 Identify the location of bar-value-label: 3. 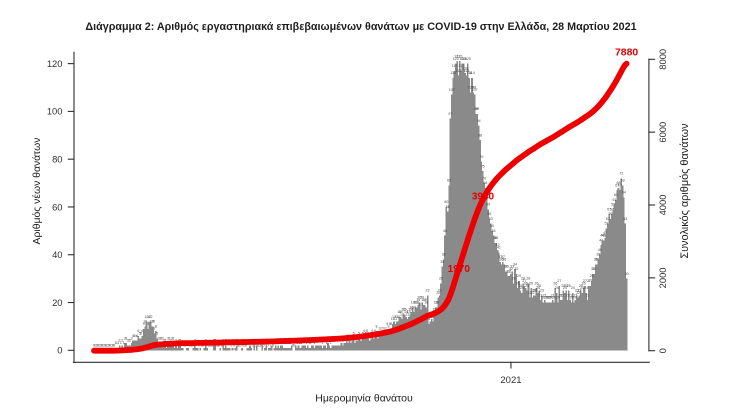
(126, 338).